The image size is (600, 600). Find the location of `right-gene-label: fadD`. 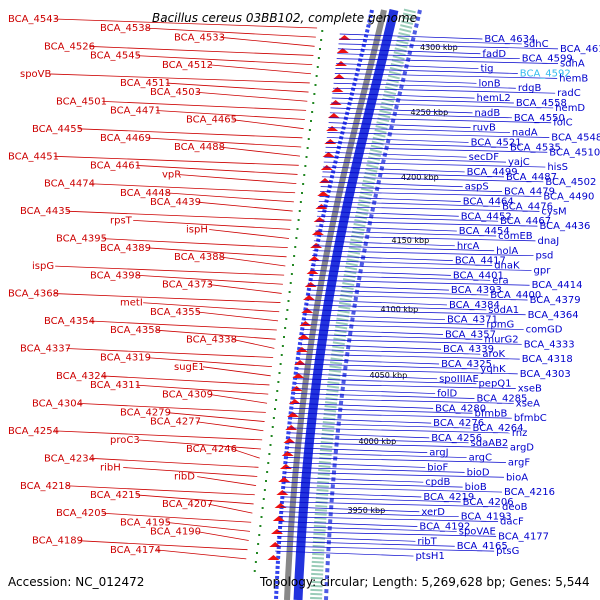

right-gene-label: fadD is located at coordinates (494, 54).